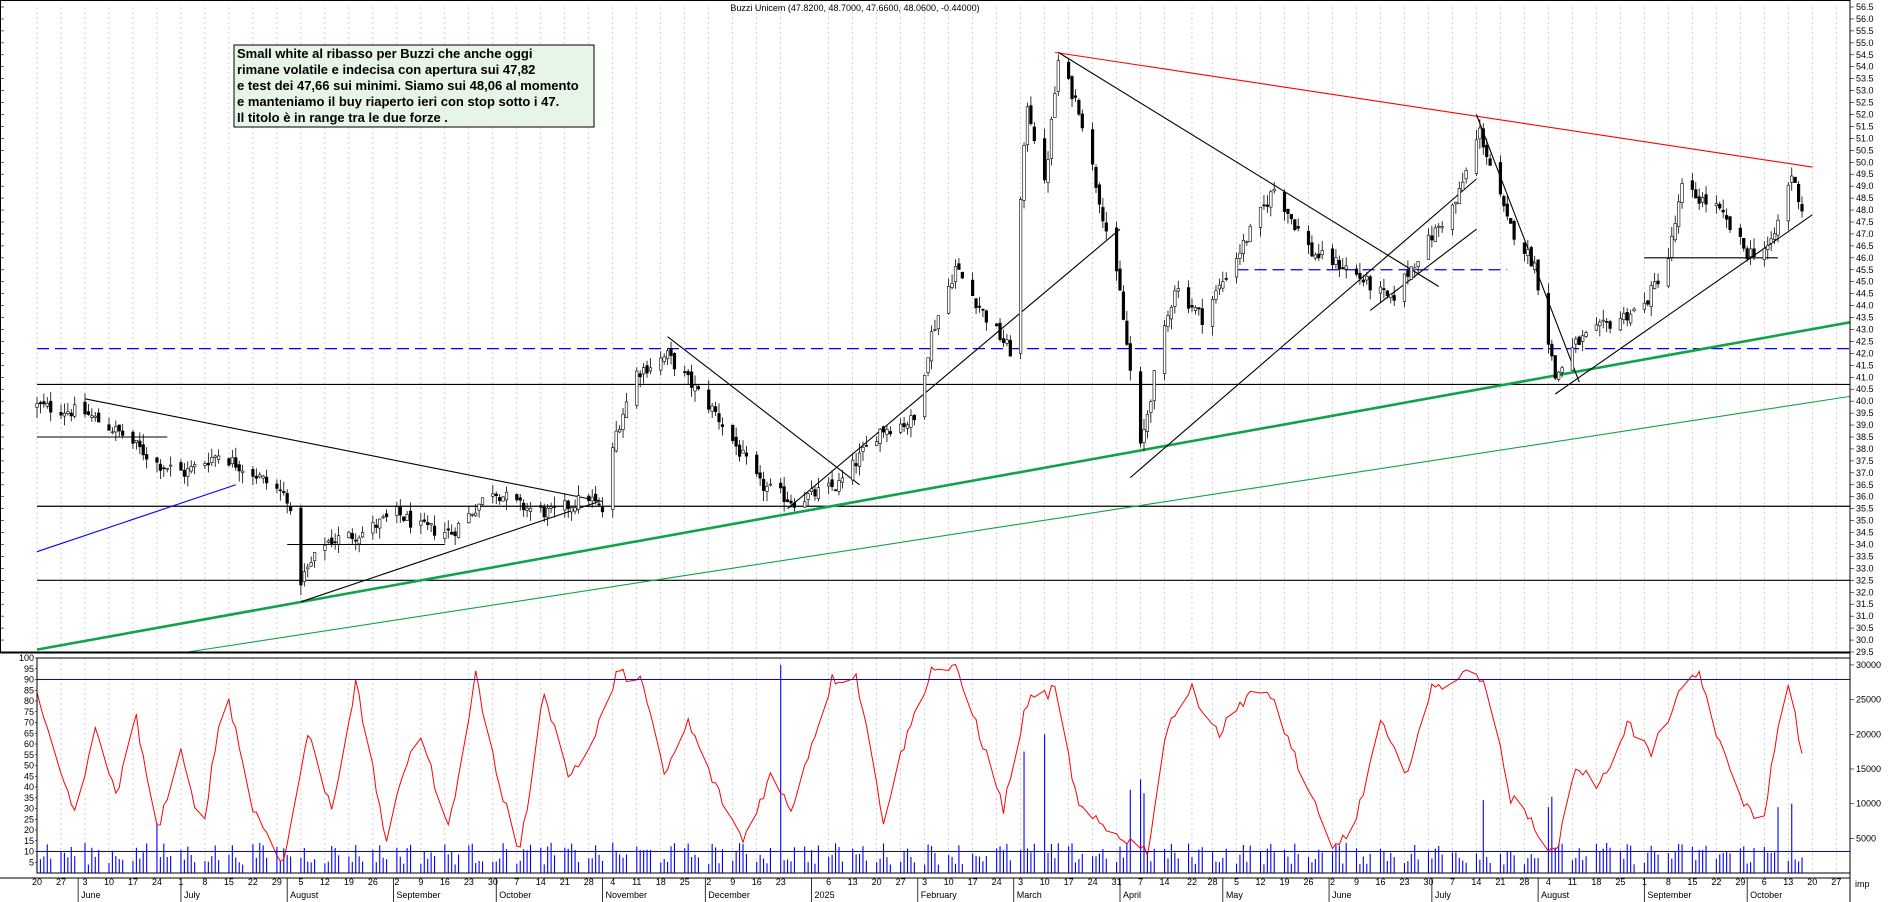 The width and height of the screenshot is (1890, 902). Describe the element at coordinates (1865, 533) in the screenshot. I see `price-tick-label: 34.5` at that location.